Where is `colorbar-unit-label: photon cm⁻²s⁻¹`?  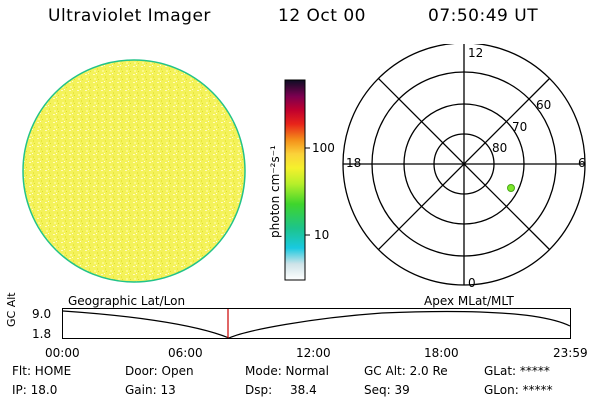 colorbar-unit-label: photon cm⁻²s⁻¹ is located at coordinates (275, 191).